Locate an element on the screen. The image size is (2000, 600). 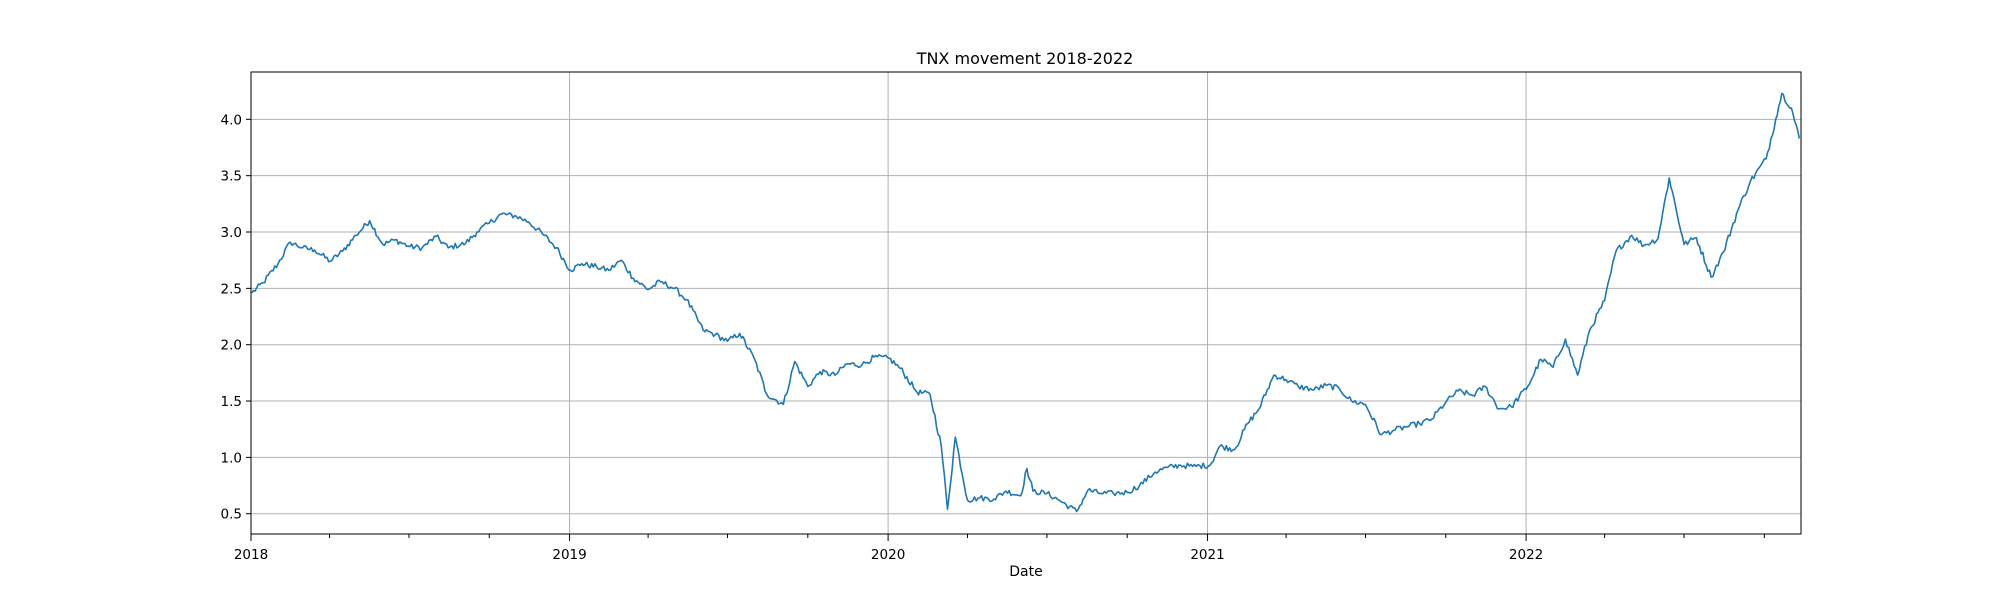
y-tick-label: 0.5 is located at coordinates (231, 515).